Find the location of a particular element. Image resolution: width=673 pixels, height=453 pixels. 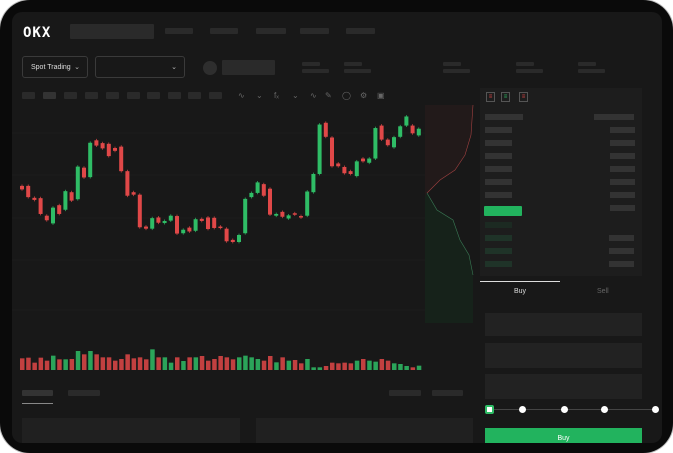

market-type-select: Spot Trading ⌄ is located at coordinates (55, 67).